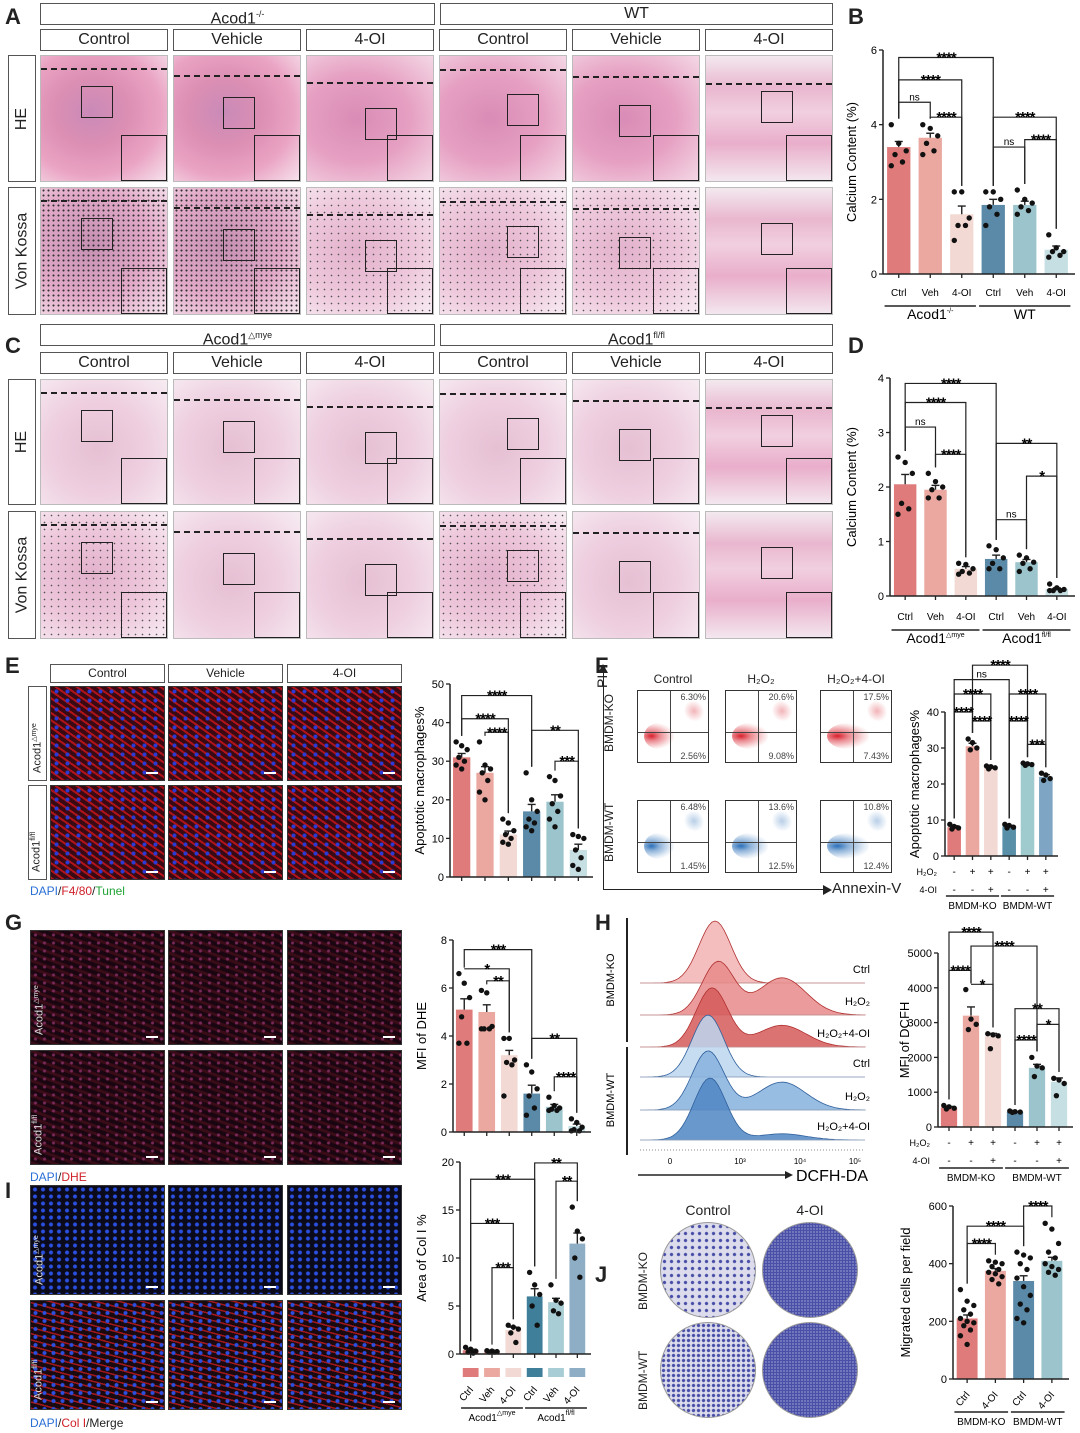  What do you see at coordinates (36, 1244) in the screenshot?
I see `row-label-sup: △mye` at bounding box center [36, 1244].